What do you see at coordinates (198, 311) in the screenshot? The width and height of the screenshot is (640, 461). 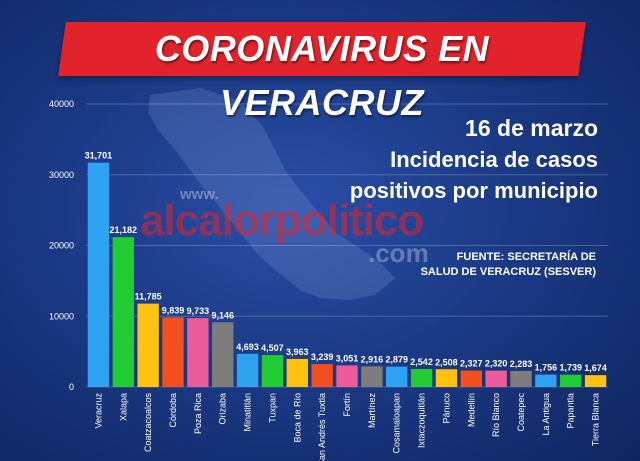 I see `bar-value-label: 9,733` at bounding box center [198, 311].